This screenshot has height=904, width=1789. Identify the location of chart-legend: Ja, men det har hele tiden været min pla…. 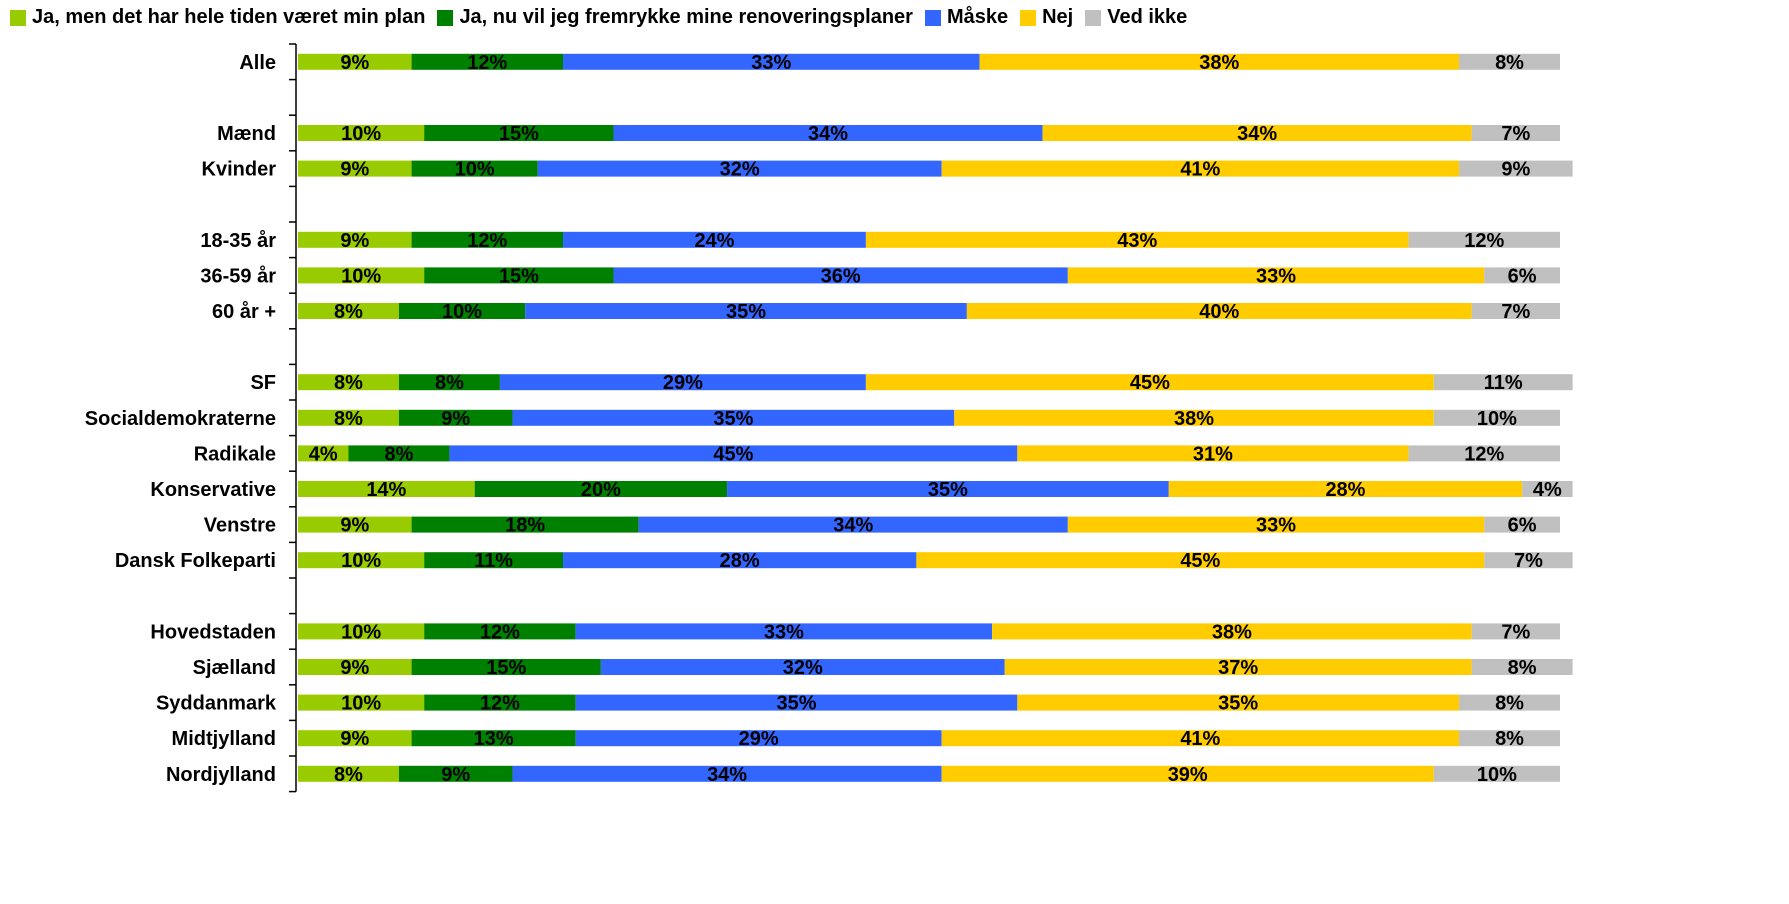
(604, 19).